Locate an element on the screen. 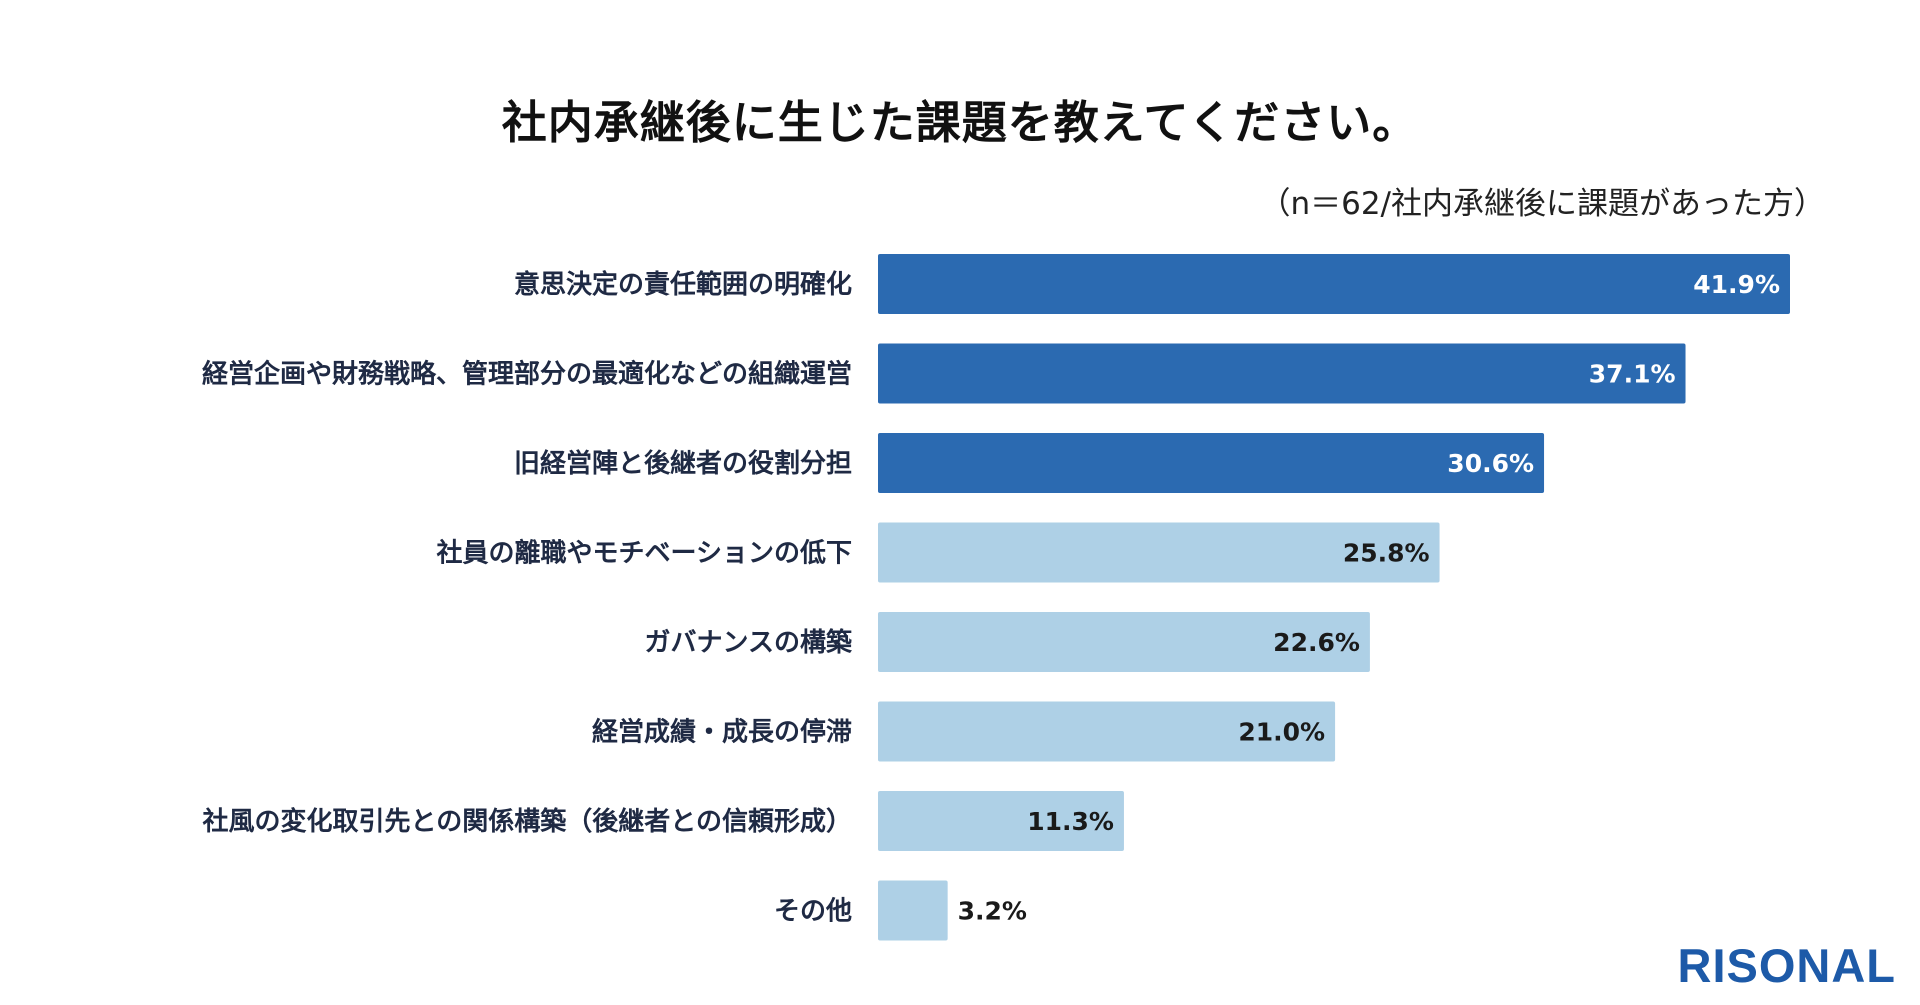 The width and height of the screenshot is (1920, 1005). category-label: 社員の離職やモチベーションの低下 is located at coordinates (644, 553).